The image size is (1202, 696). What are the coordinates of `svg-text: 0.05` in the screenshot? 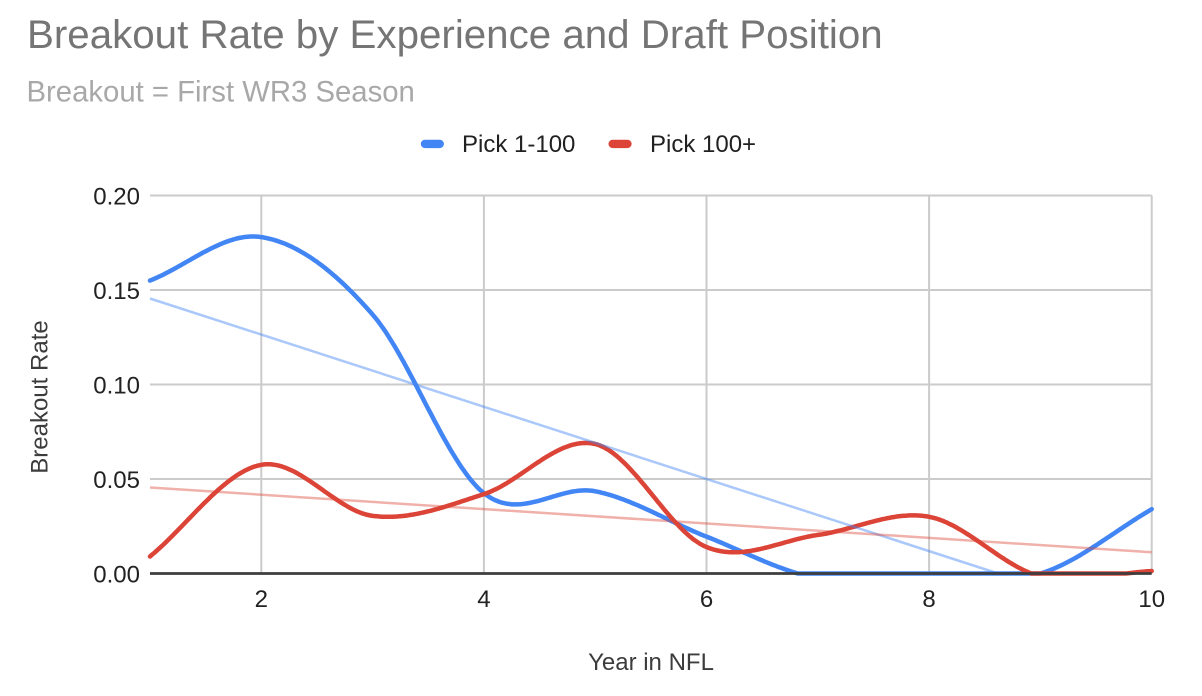 It's located at (116, 480).